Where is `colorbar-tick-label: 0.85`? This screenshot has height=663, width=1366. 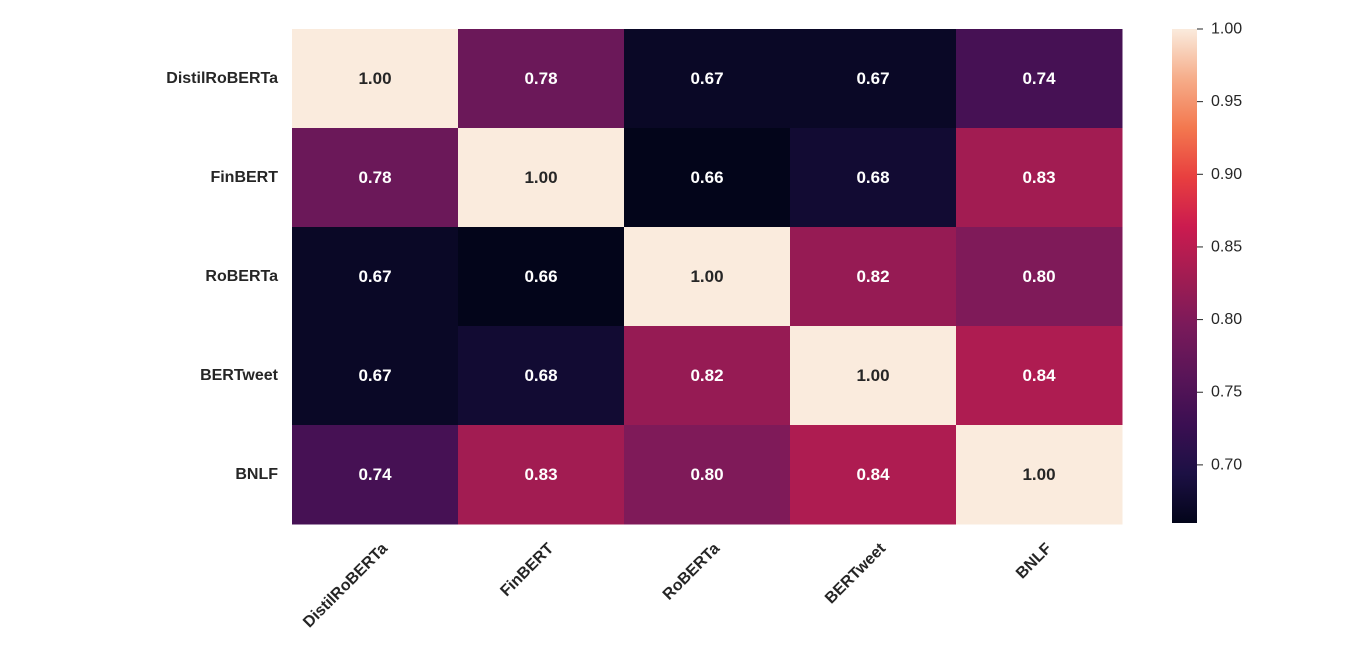
colorbar-tick-label: 0.85 is located at coordinates (1226, 246).